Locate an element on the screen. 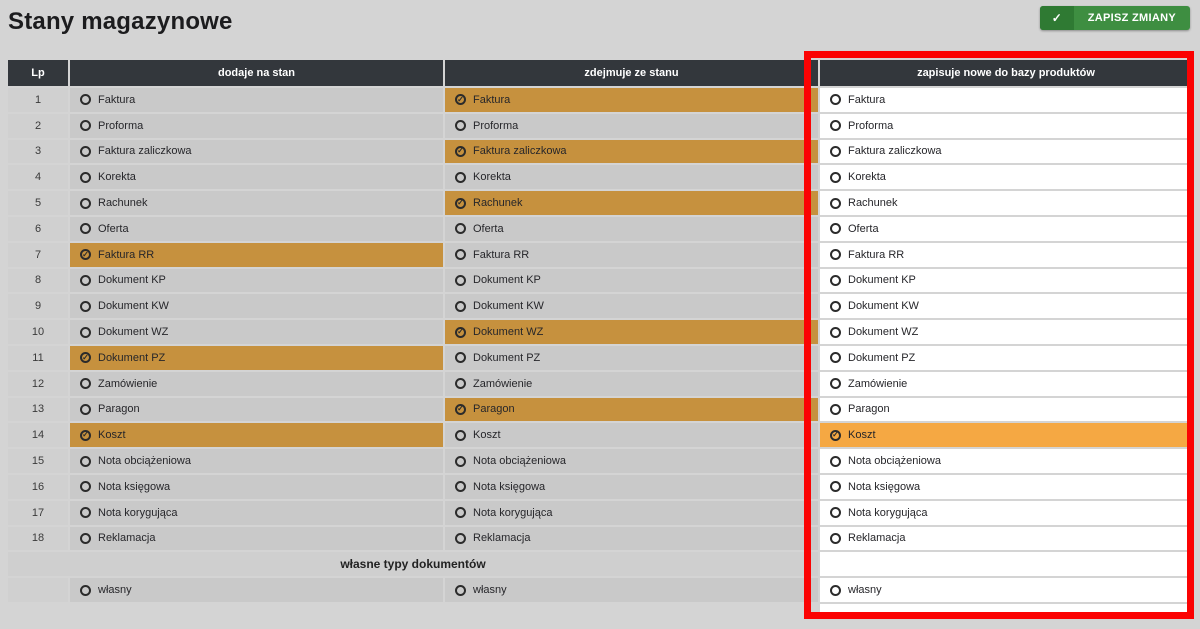 This screenshot has width=1200, height=629. doc-type-label: Oferta is located at coordinates (488, 228).